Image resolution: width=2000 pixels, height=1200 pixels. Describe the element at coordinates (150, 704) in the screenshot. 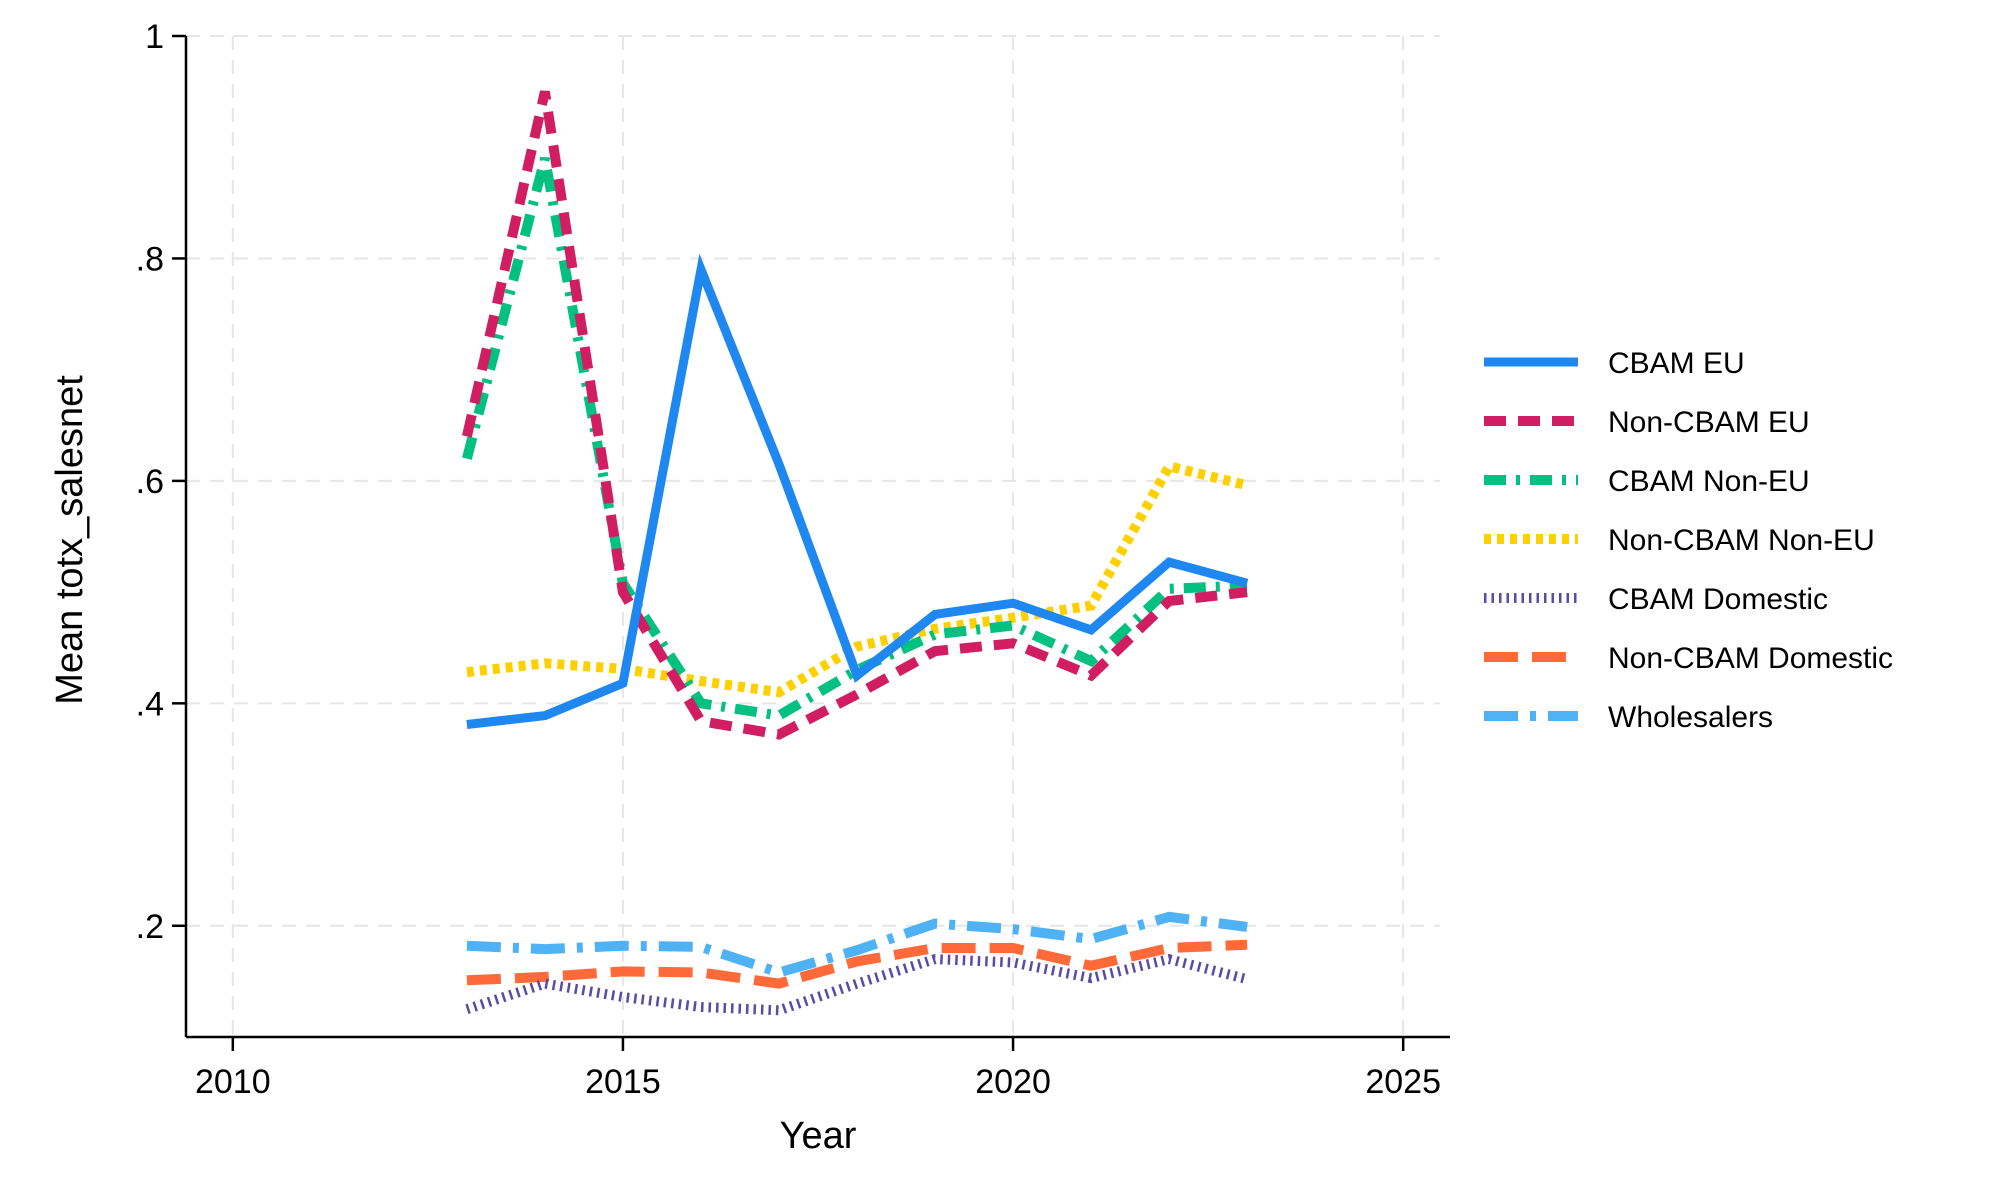

I see `y-tick-label: .4` at that location.